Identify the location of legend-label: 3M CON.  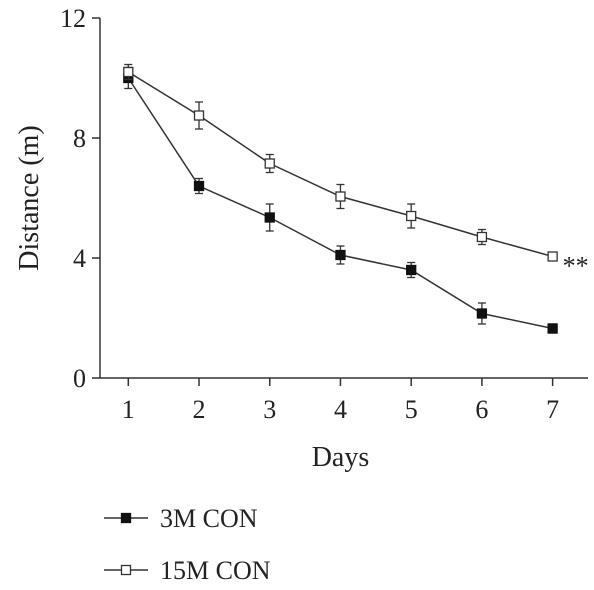
(209, 518).